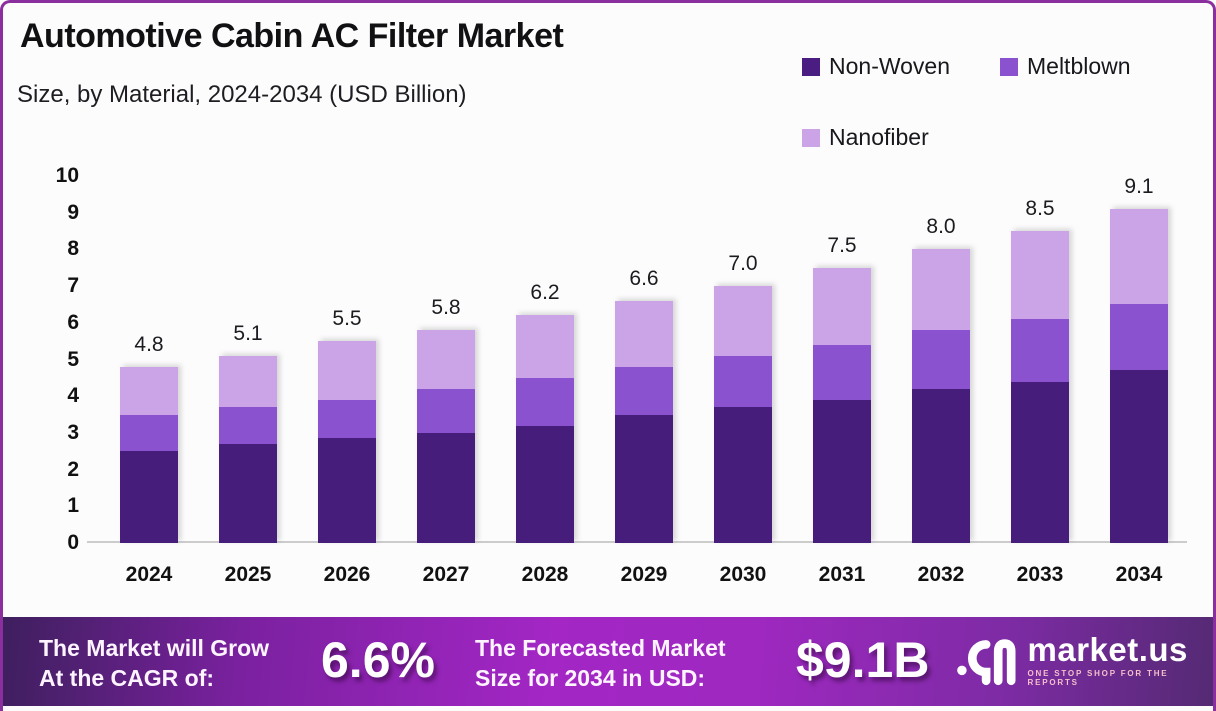  I want to click on y-axis-tick-10: 10, so click(67, 175).